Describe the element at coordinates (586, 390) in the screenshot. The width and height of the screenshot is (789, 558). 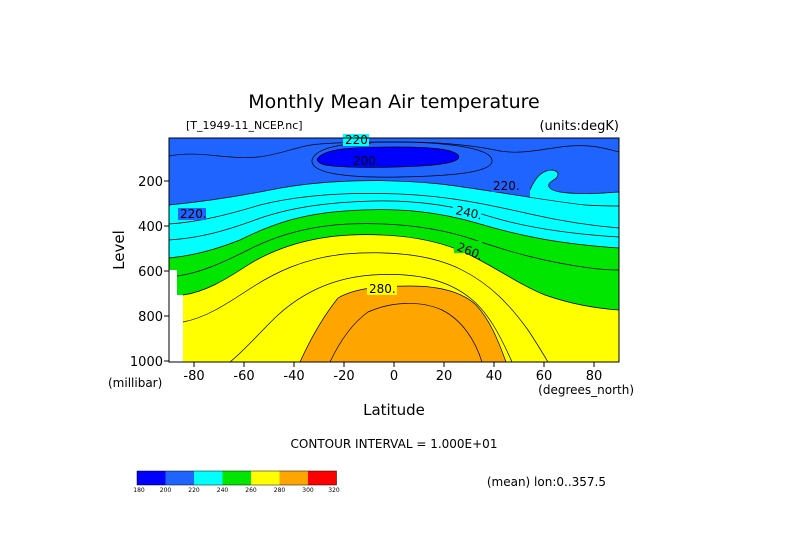
I see `x-axis-units: (degrees_north)` at that location.